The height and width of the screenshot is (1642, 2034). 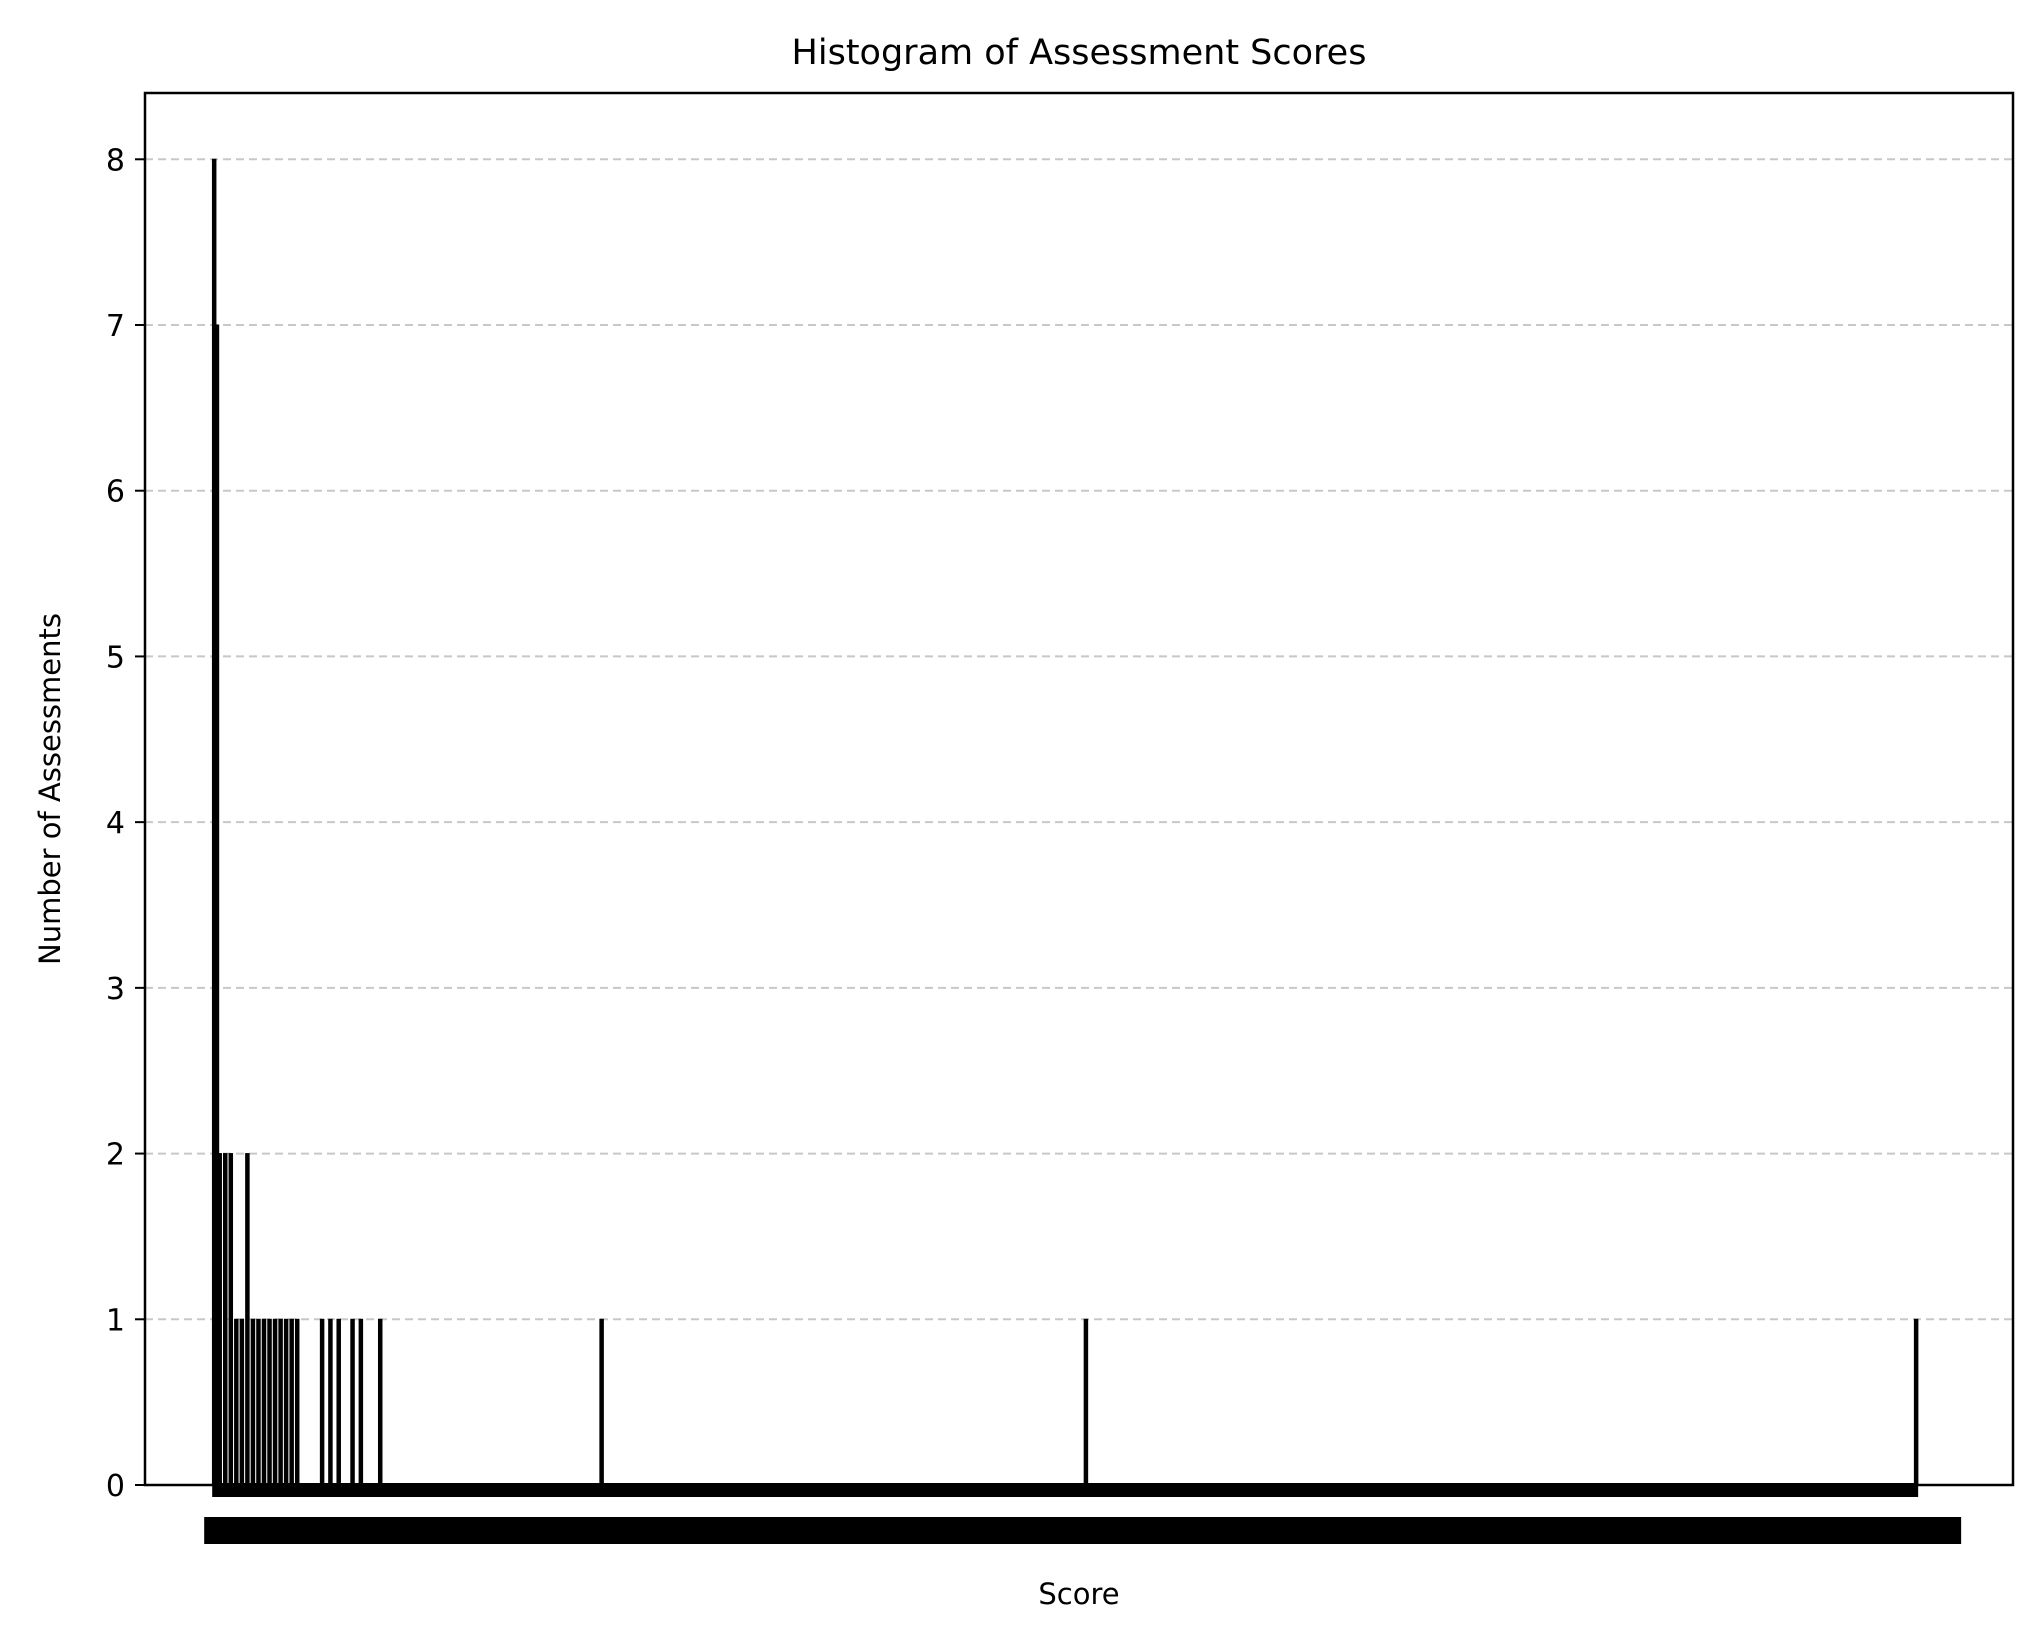 What do you see at coordinates (115, 1486) in the screenshot?
I see `y-tick-label: 0` at bounding box center [115, 1486].